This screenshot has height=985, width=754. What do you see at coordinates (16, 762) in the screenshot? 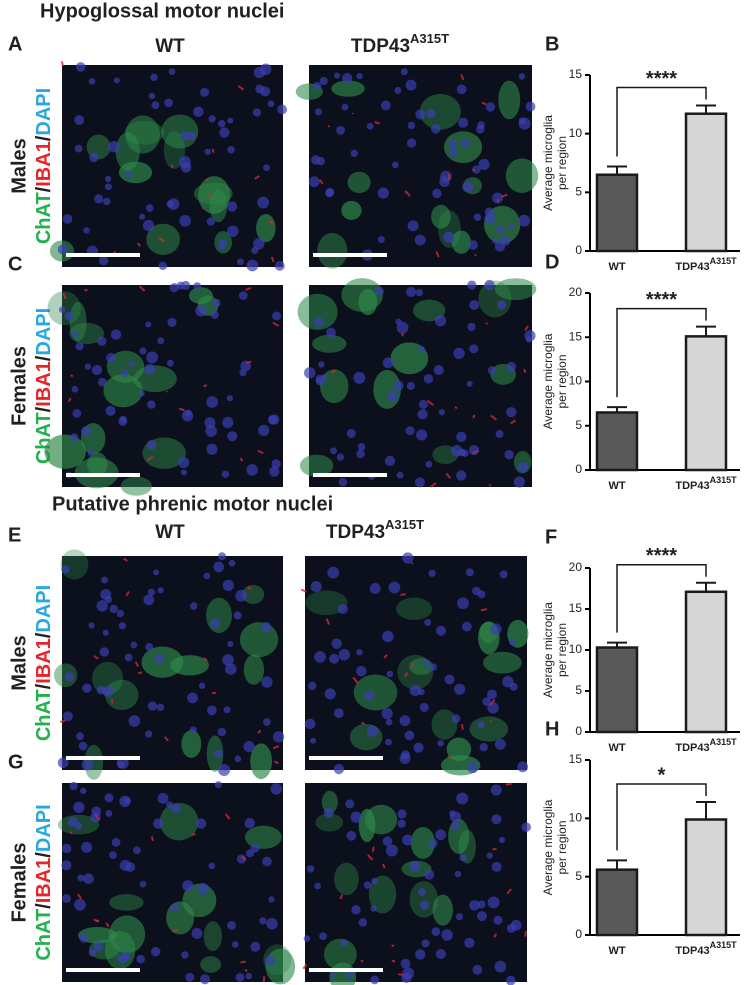
I see `panel-letter: G` at bounding box center [16, 762].